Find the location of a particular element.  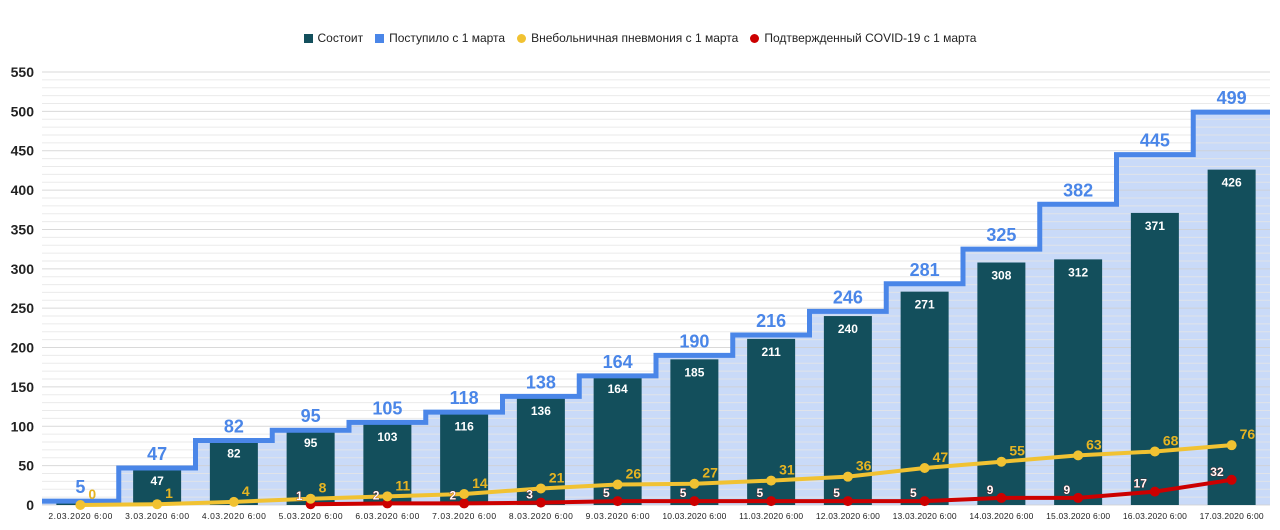

x-tick-label: 3.03.2020 6:00 is located at coordinates (157, 516).